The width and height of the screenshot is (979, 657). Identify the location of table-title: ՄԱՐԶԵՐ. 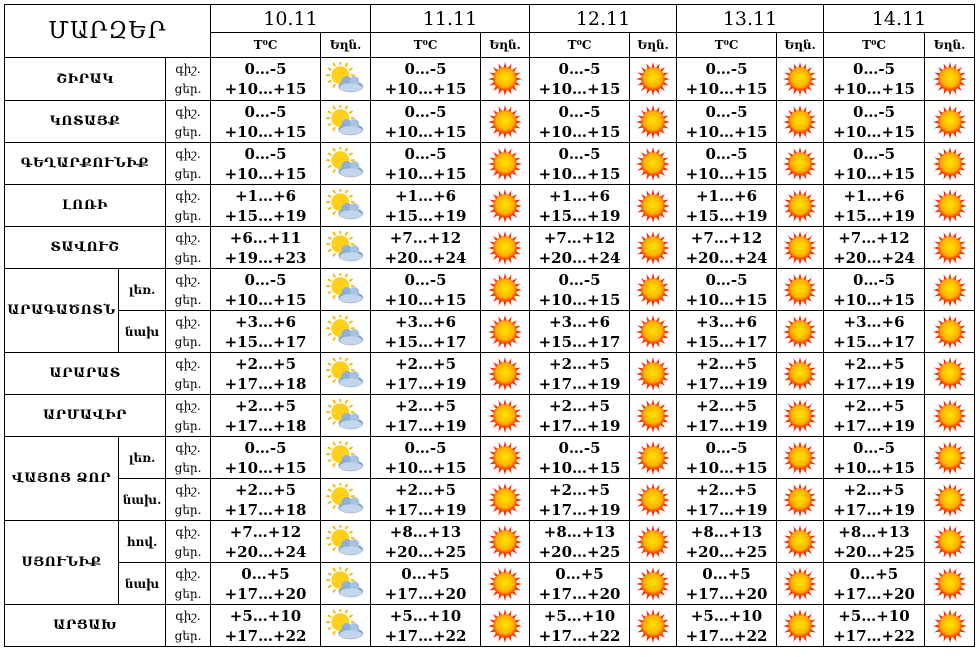
(107, 31).